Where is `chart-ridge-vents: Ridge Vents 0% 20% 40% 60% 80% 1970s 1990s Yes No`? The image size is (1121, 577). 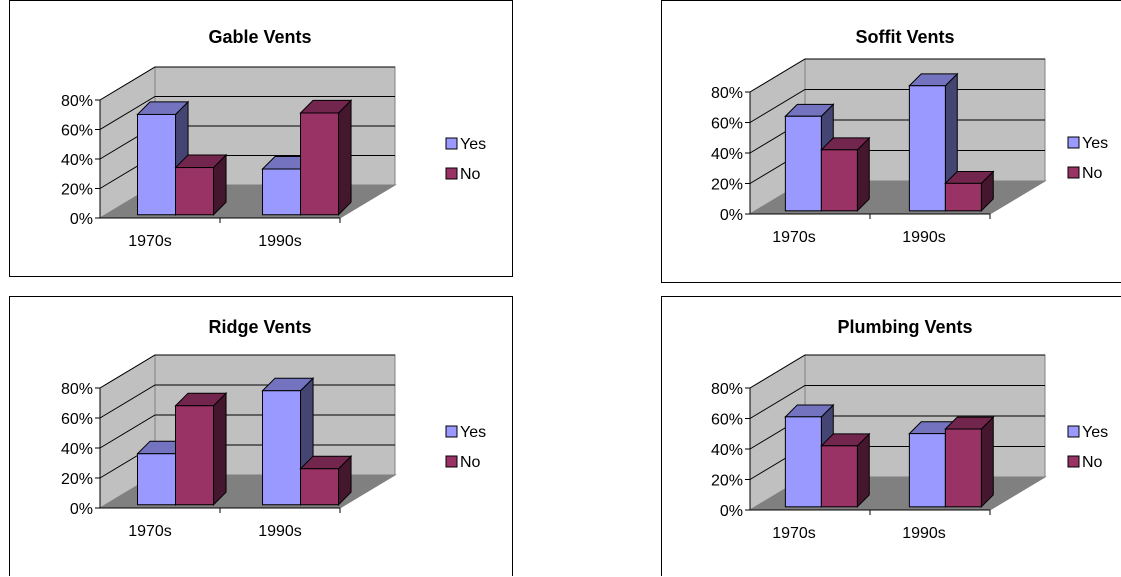 chart-ridge-vents: Ridge Vents 0% 20% 40% 60% 80% 1970s 1990s Yes No is located at coordinates (273, 428).